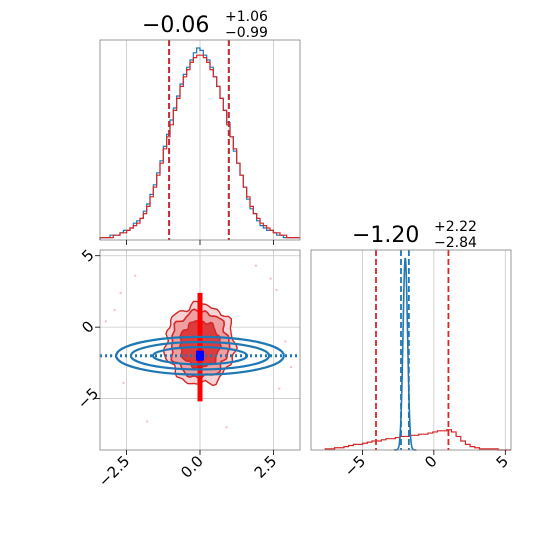 This screenshot has width=550, height=550. I want to click on contour-xtick-label-2: 2.5, so click(266, 467).